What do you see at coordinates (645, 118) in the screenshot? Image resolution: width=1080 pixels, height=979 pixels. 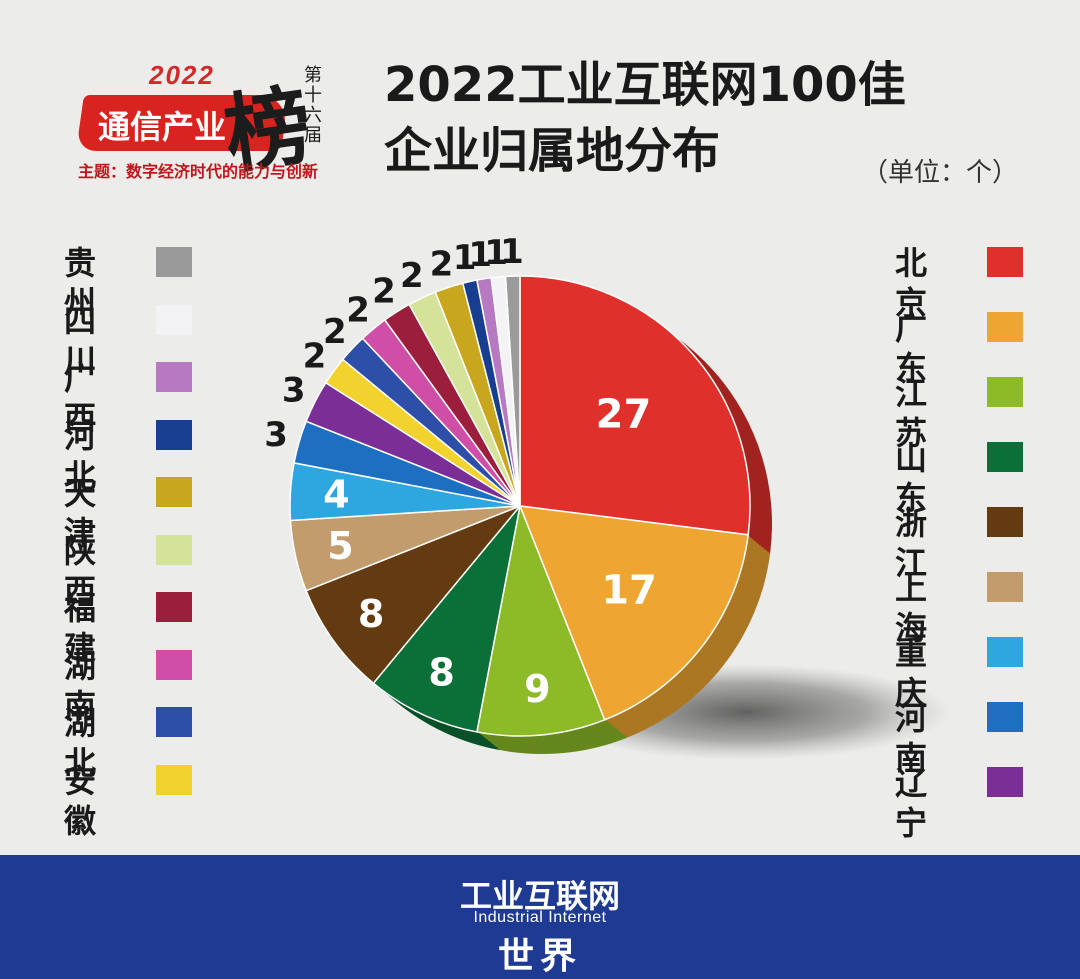 I see `chart-title: 2022工业互联网100佳 企业归属地分布` at bounding box center [645, 118].